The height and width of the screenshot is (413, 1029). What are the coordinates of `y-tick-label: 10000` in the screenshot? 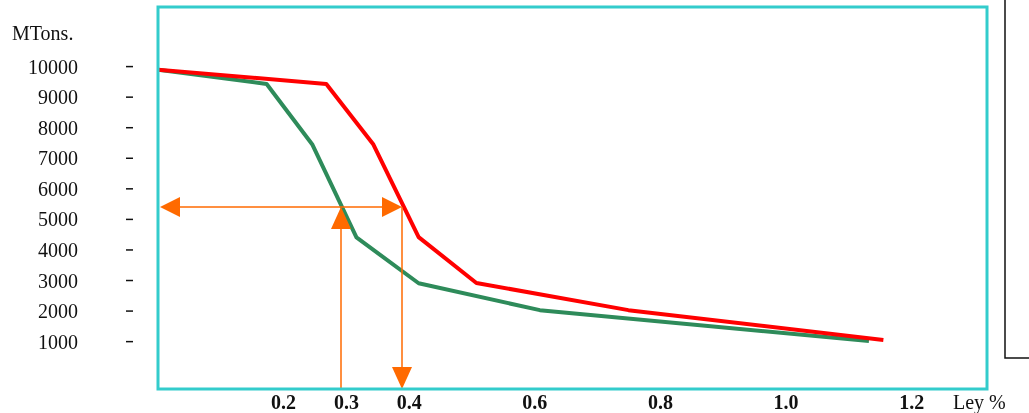 It's located at (53, 66).